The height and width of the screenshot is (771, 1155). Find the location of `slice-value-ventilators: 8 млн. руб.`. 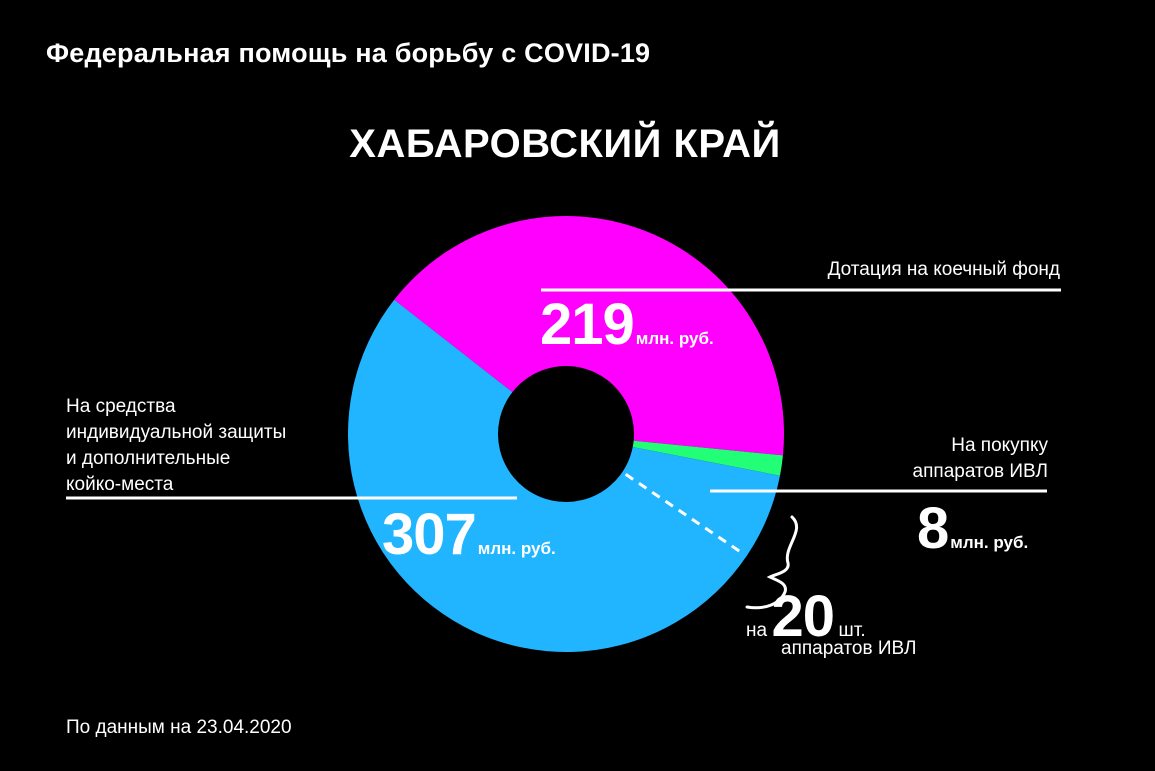

slice-value-ventilators: 8 млн. руб. is located at coordinates (973, 528).